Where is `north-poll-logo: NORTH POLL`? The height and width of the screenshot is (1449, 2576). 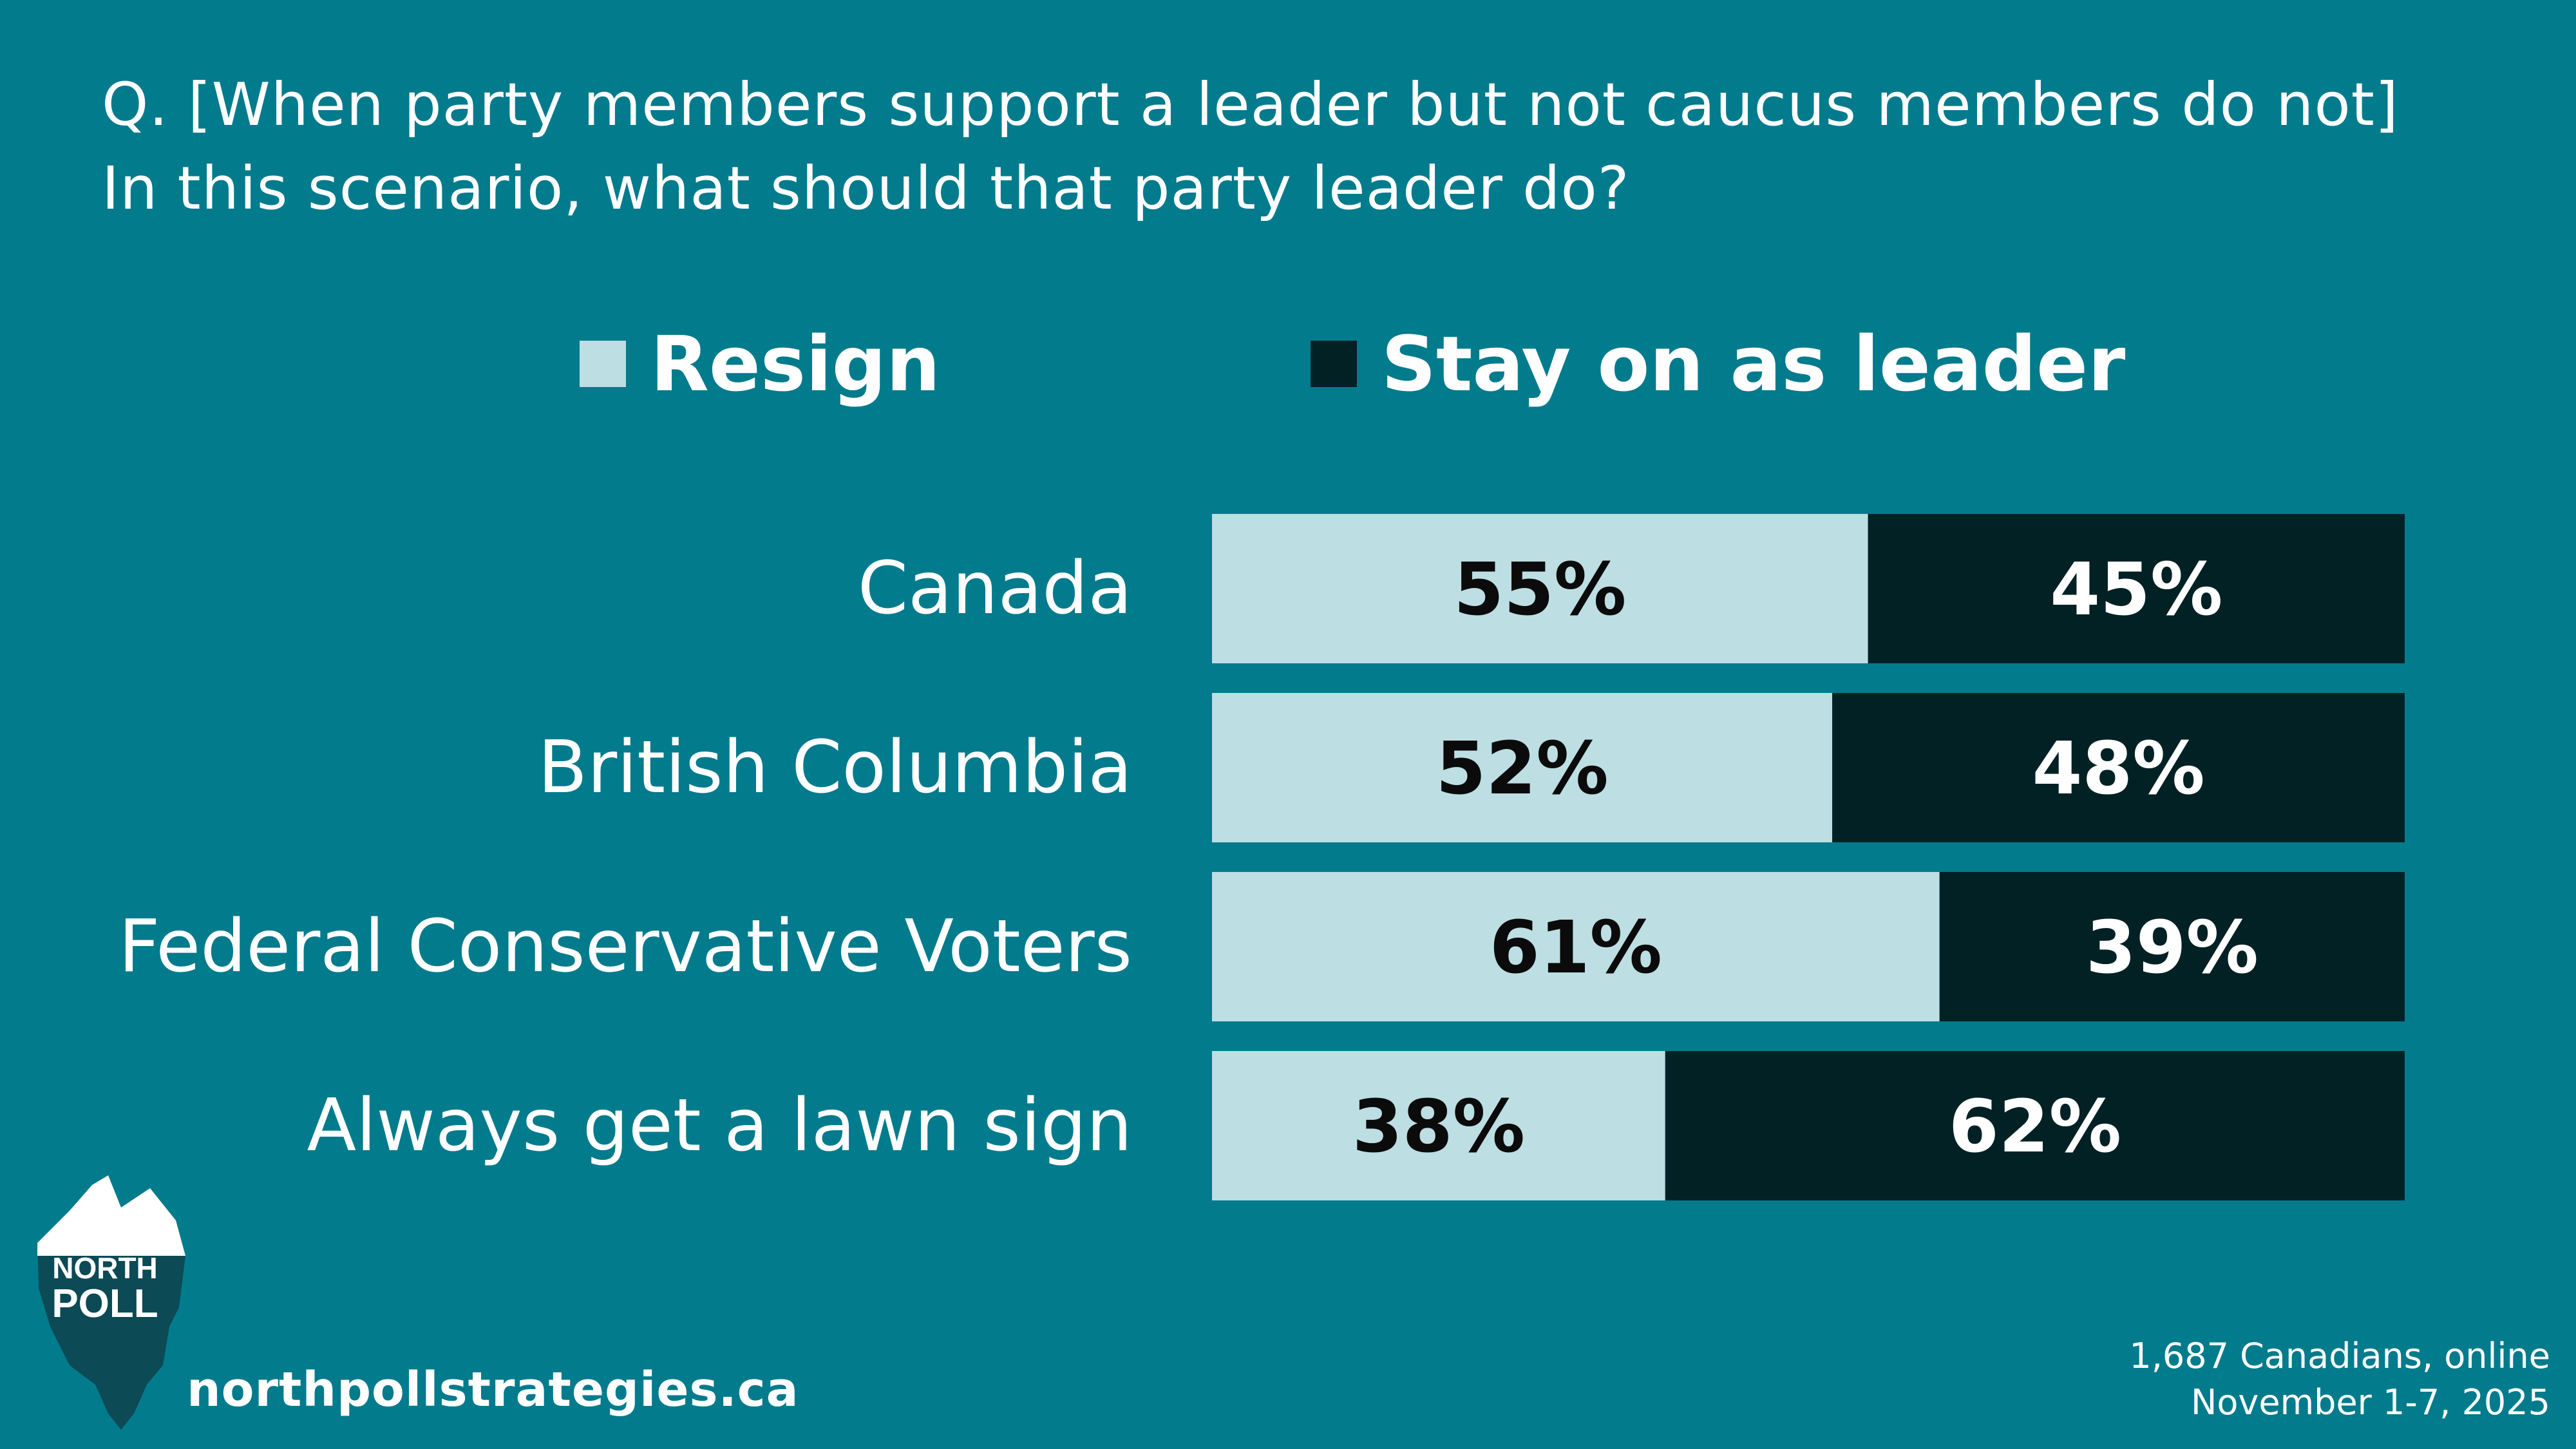
north-poll-logo: NORTH POLL is located at coordinates (111, 1302).